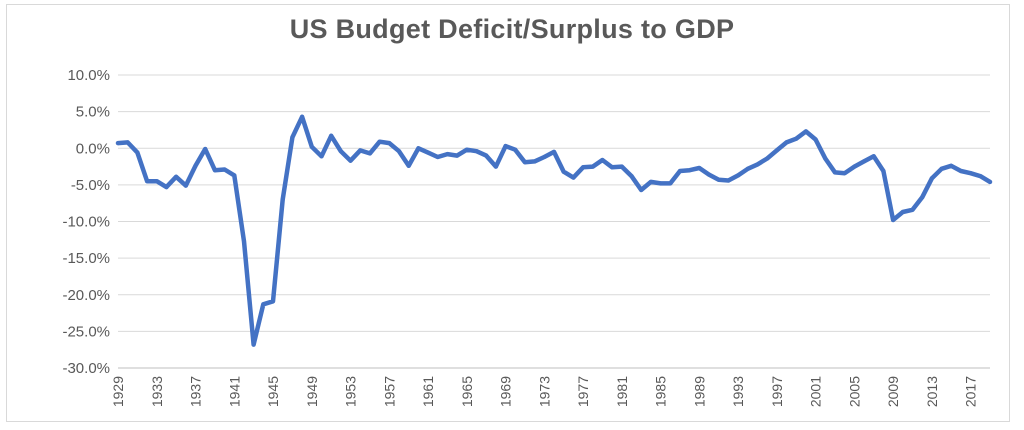 The width and height of the screenshot is (1024, 430). I want to click on x-tick-label: 1969, so click(506, 391).